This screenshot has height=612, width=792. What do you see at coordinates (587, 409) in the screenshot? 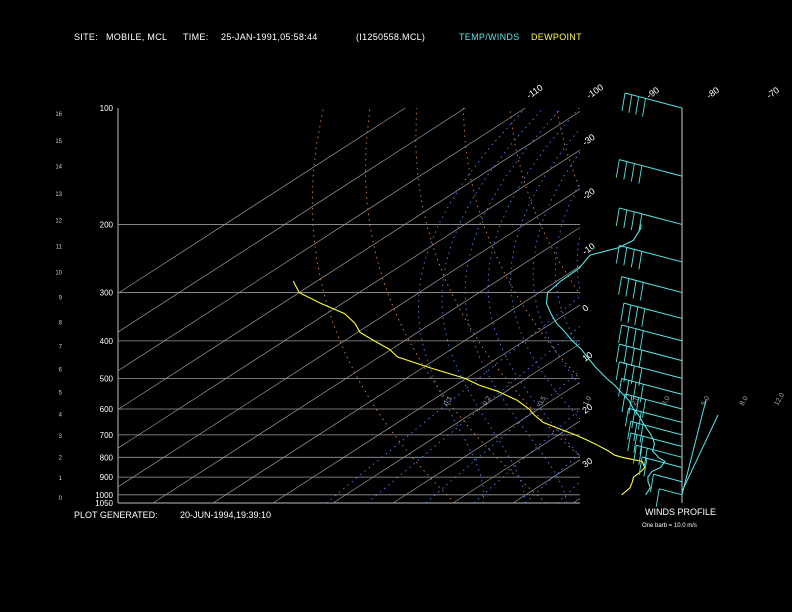
I see `isotherm-label-right-20: 20` at bounding box center [587, 409].